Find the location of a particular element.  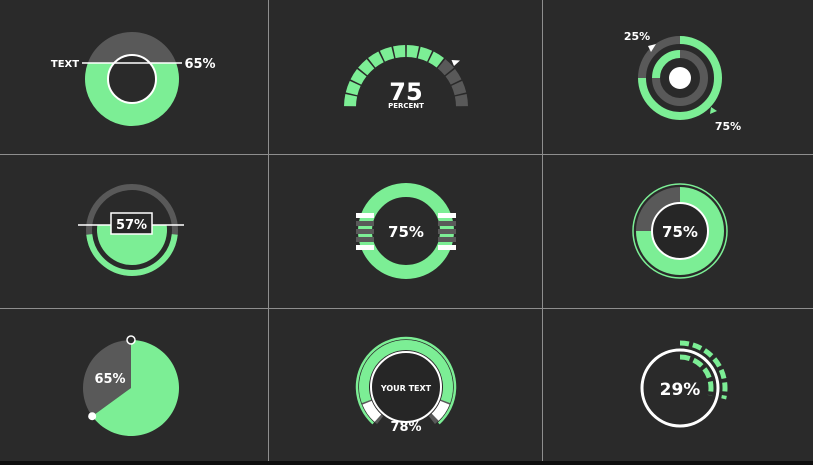

w7-handle-top is located at coordinates (131, 340).